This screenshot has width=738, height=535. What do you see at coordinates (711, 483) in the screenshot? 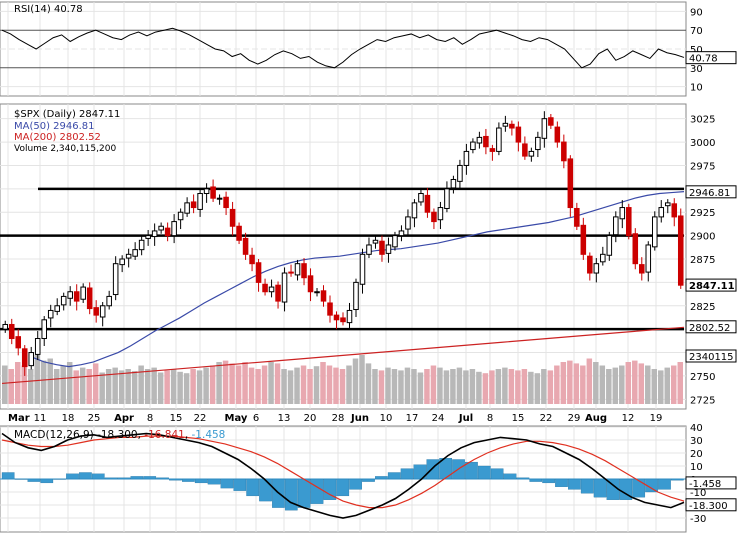
I see `macd-hist-tag` at bounding box center [711, 483].